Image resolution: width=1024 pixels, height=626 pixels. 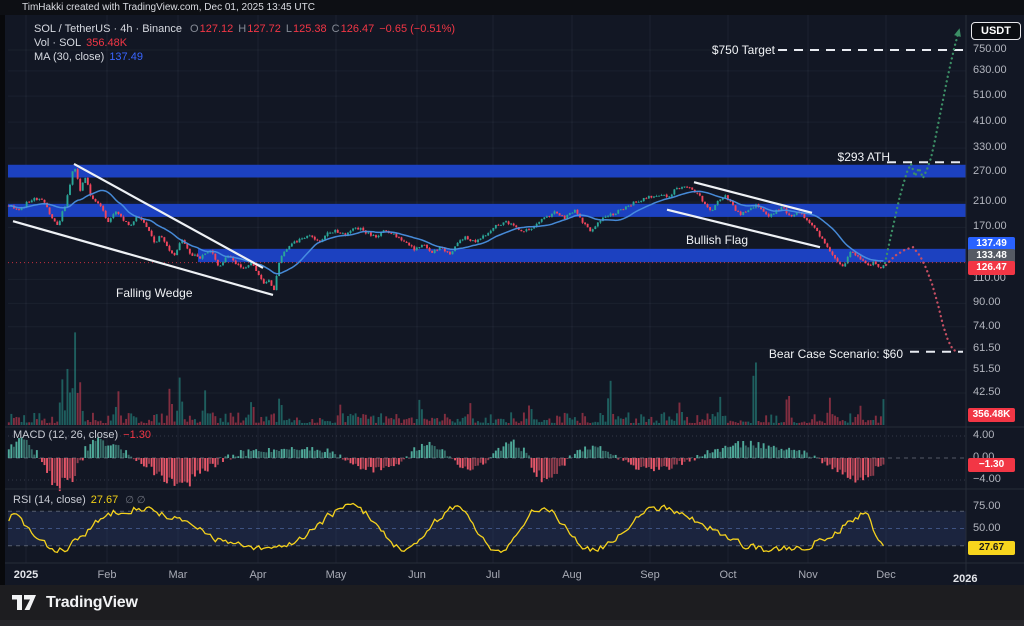 I want to click on last-price-badge: 126.47, so click(x=991, y=268).